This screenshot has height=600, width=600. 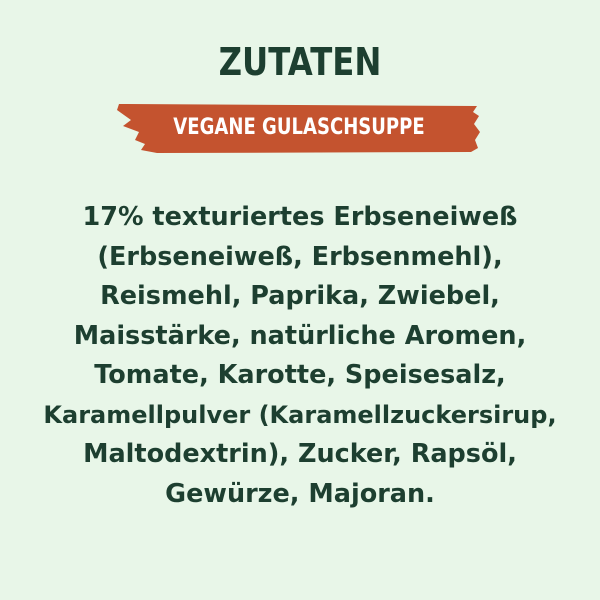 I want to click on subtitle: VEGANE GULASCHSUPPE, so click(x=299, y=127).